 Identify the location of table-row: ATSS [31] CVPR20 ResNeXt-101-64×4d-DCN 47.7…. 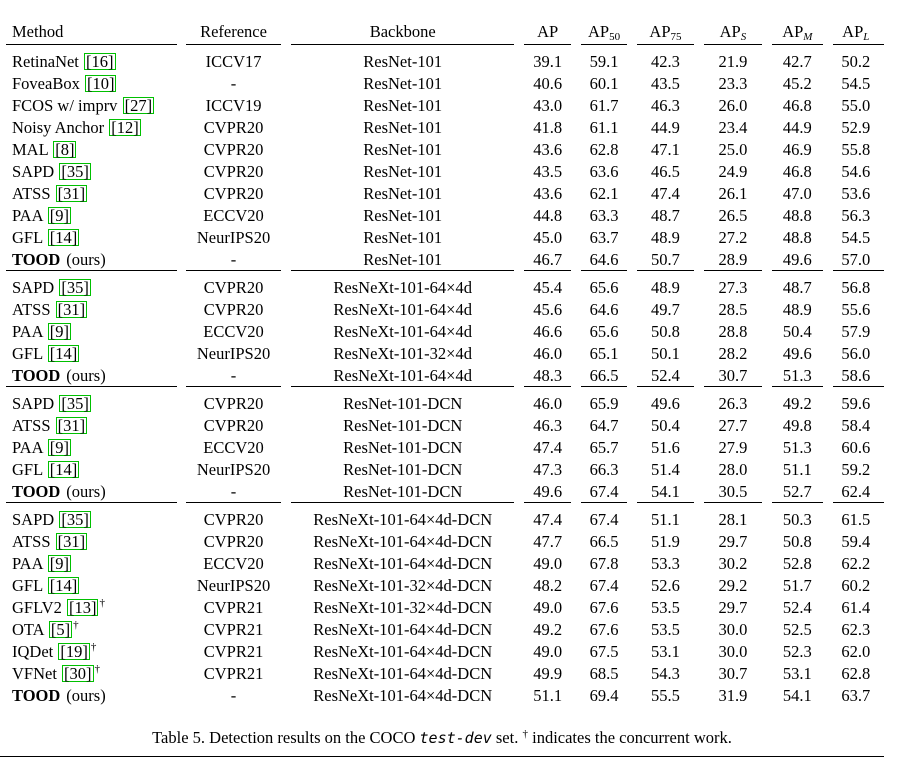
(445, 542).